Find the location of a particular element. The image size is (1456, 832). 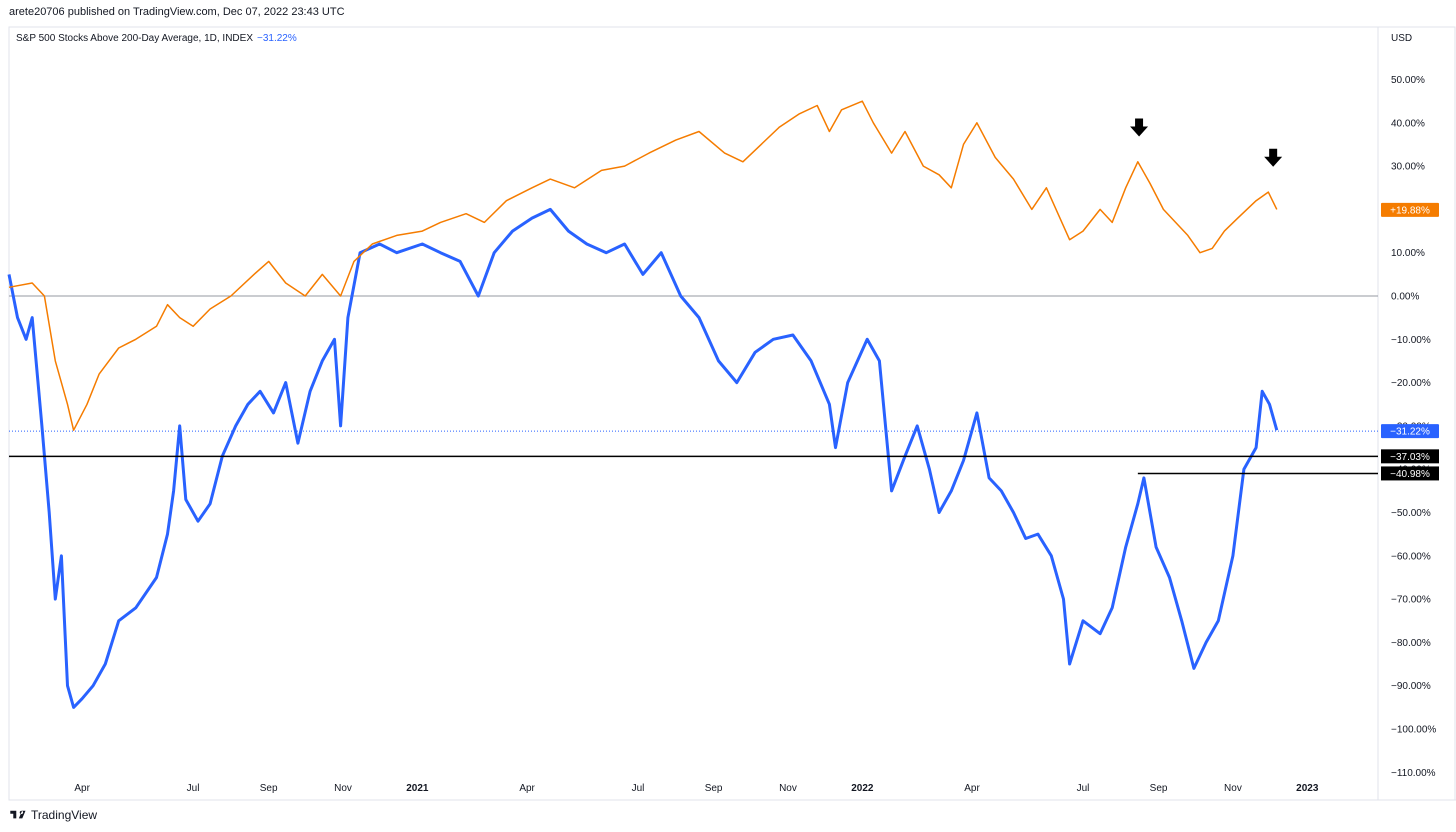

y-tick-label: −10.00% is located at coordinates (1411, 340).